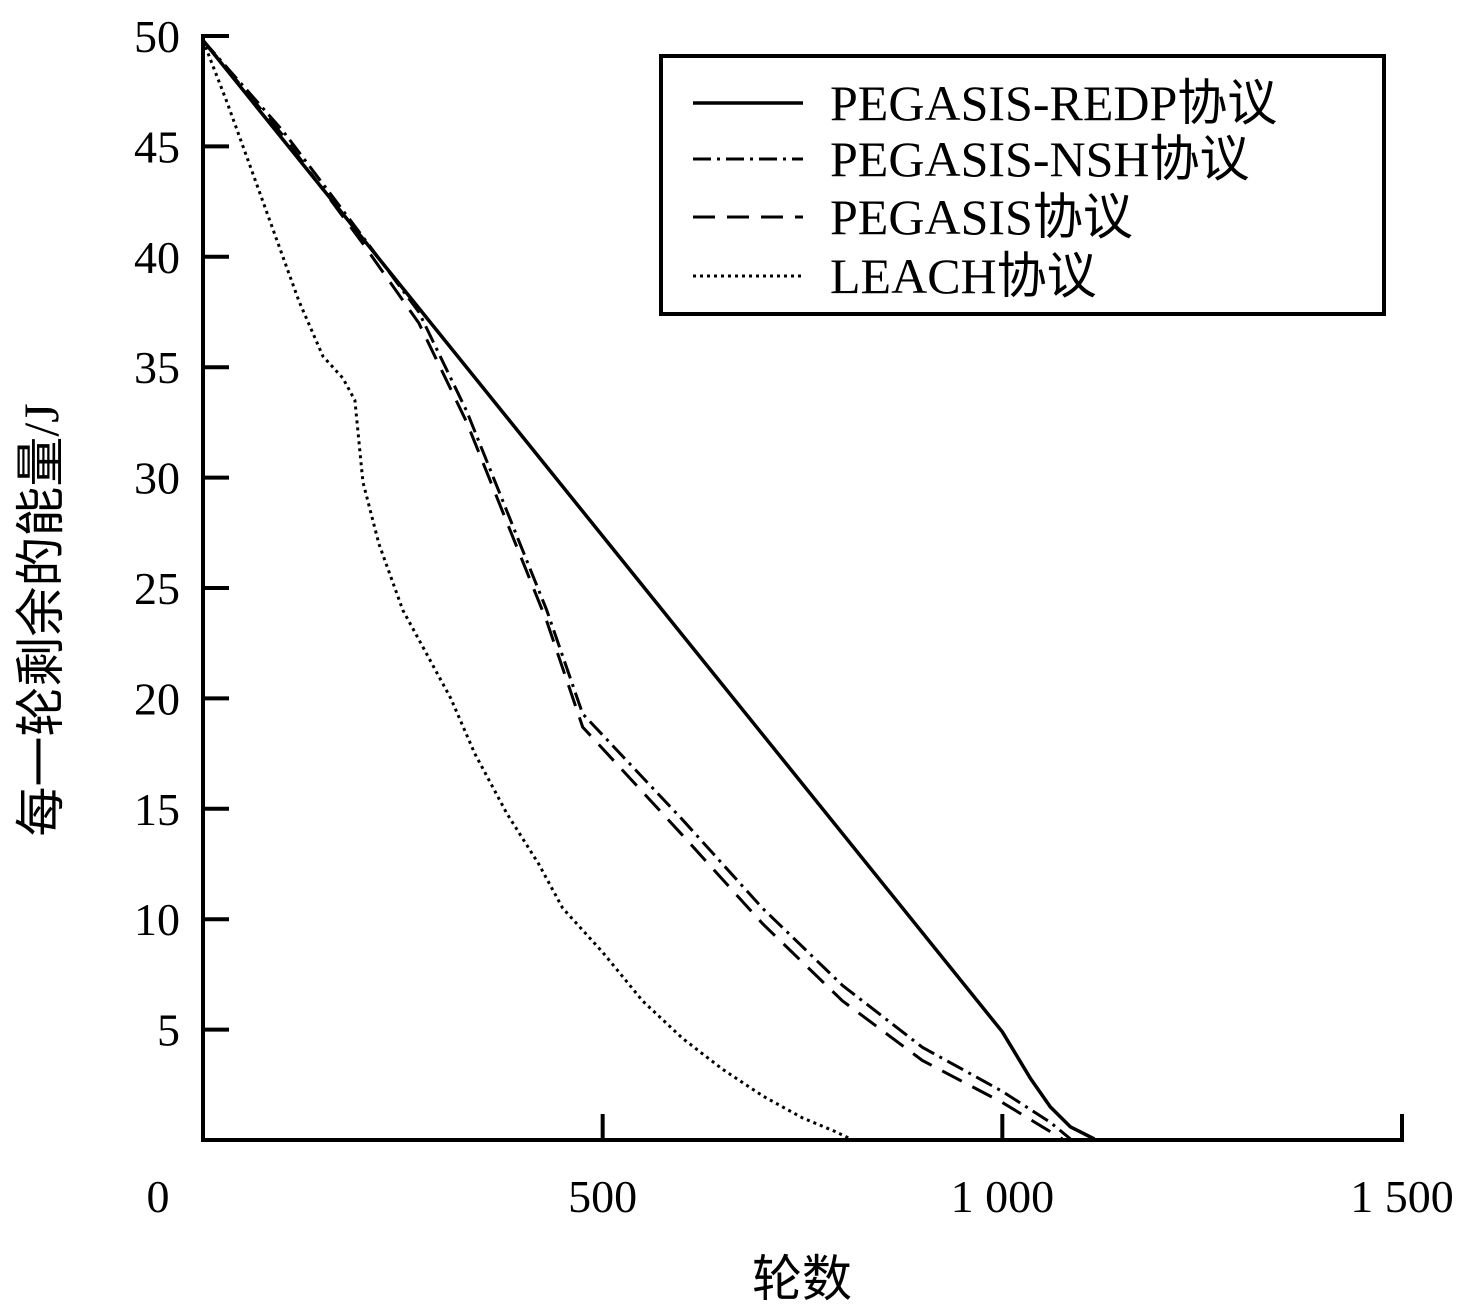  What do you see at coordinates (963, 276) in the screenshot?
I see `legend-label-4: LEACH协议` at bounding box center [963, 276].